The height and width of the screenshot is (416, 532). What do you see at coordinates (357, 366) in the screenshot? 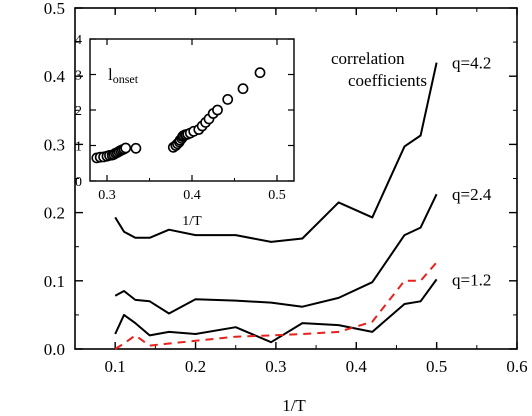
I see `x-tick-label: 0.4` at bounding box center [357, 366].